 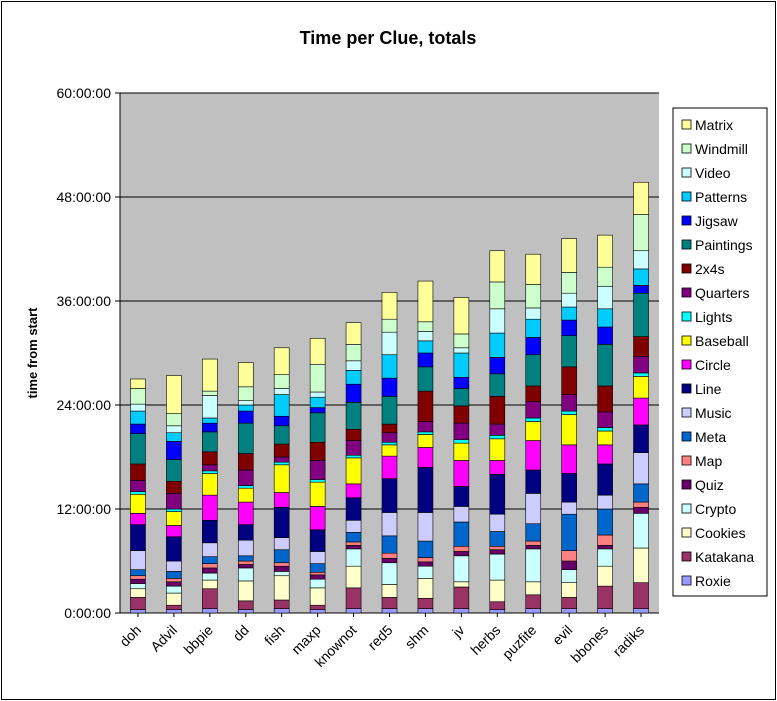 I want to click on bar-stack-shm, so click(x=425, y=447).